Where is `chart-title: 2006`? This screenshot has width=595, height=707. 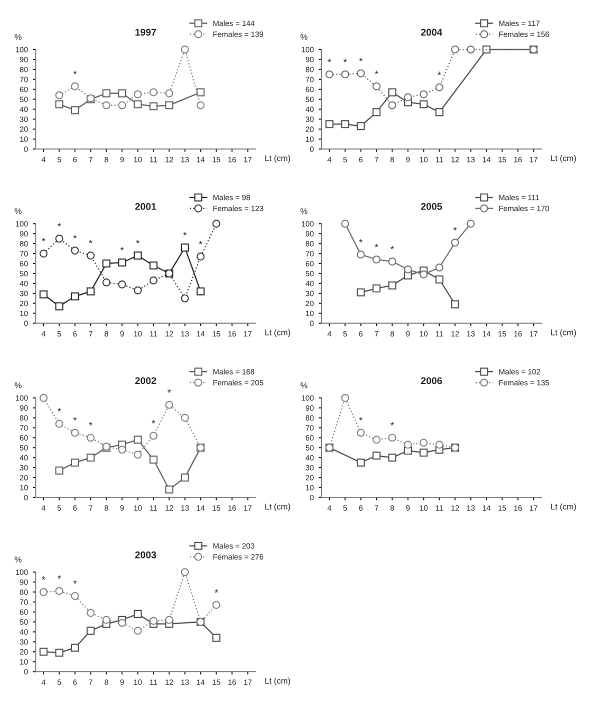 chart-title: 2006 is located at coordinates (431, 380).